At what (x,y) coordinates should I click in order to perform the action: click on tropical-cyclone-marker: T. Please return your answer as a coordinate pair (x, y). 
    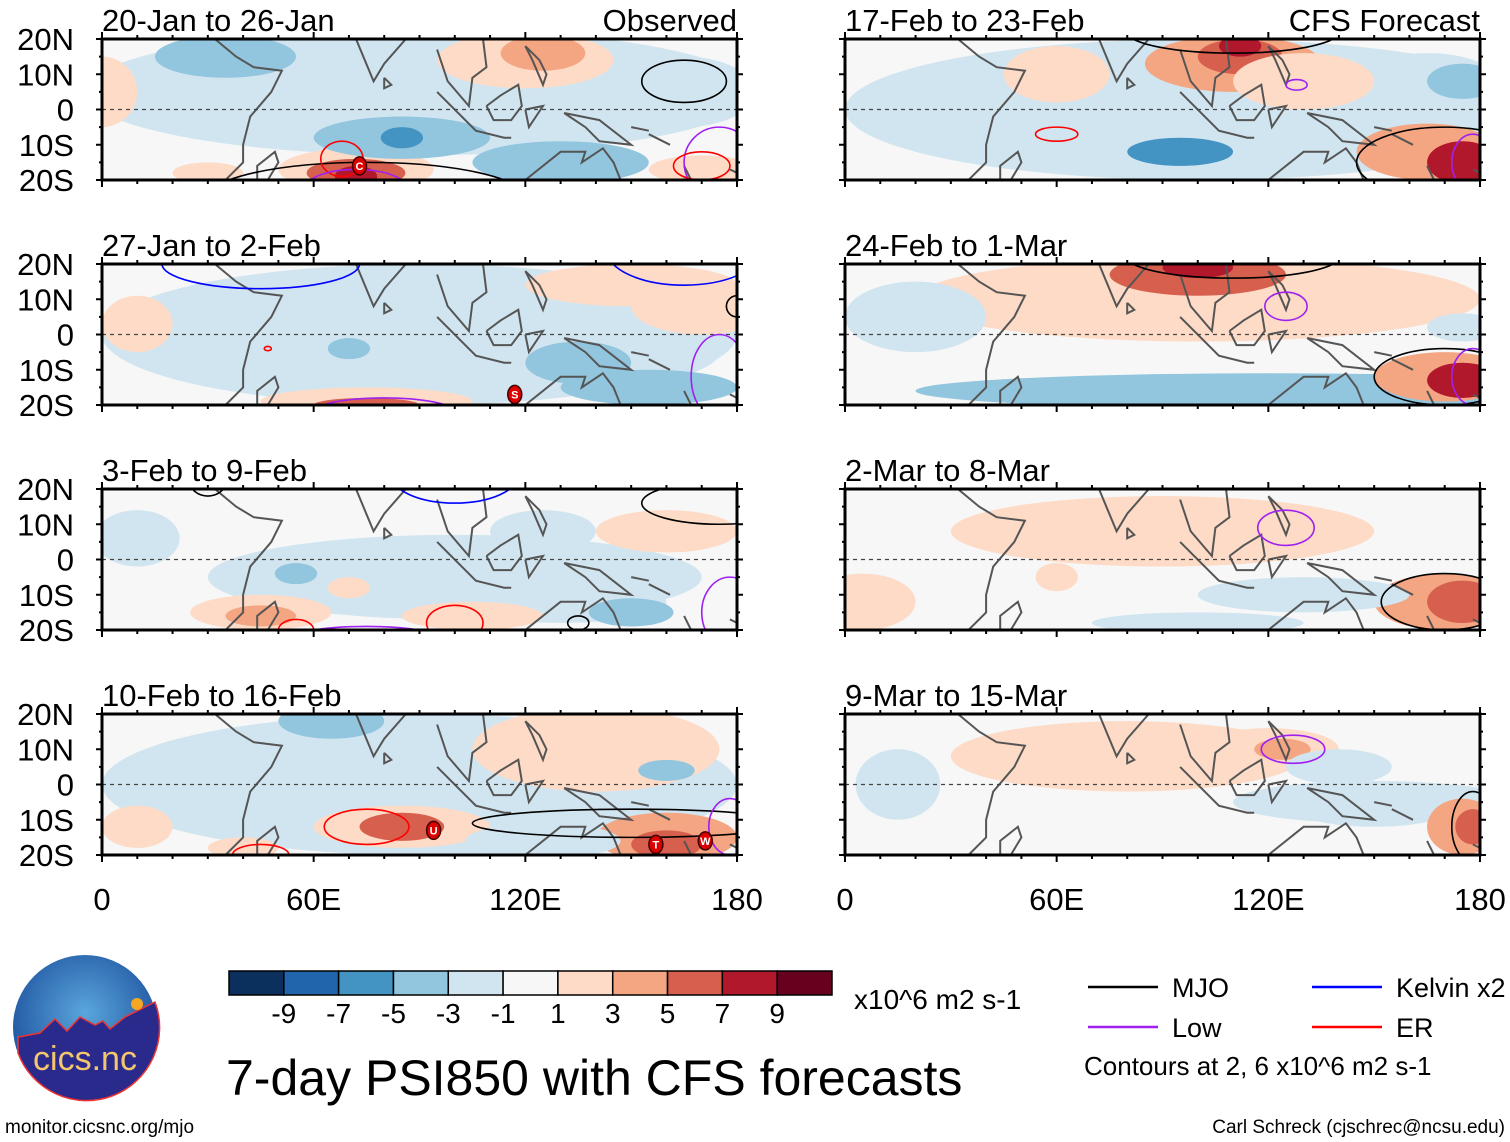
    Looking at the image, I should click on (656, 844).